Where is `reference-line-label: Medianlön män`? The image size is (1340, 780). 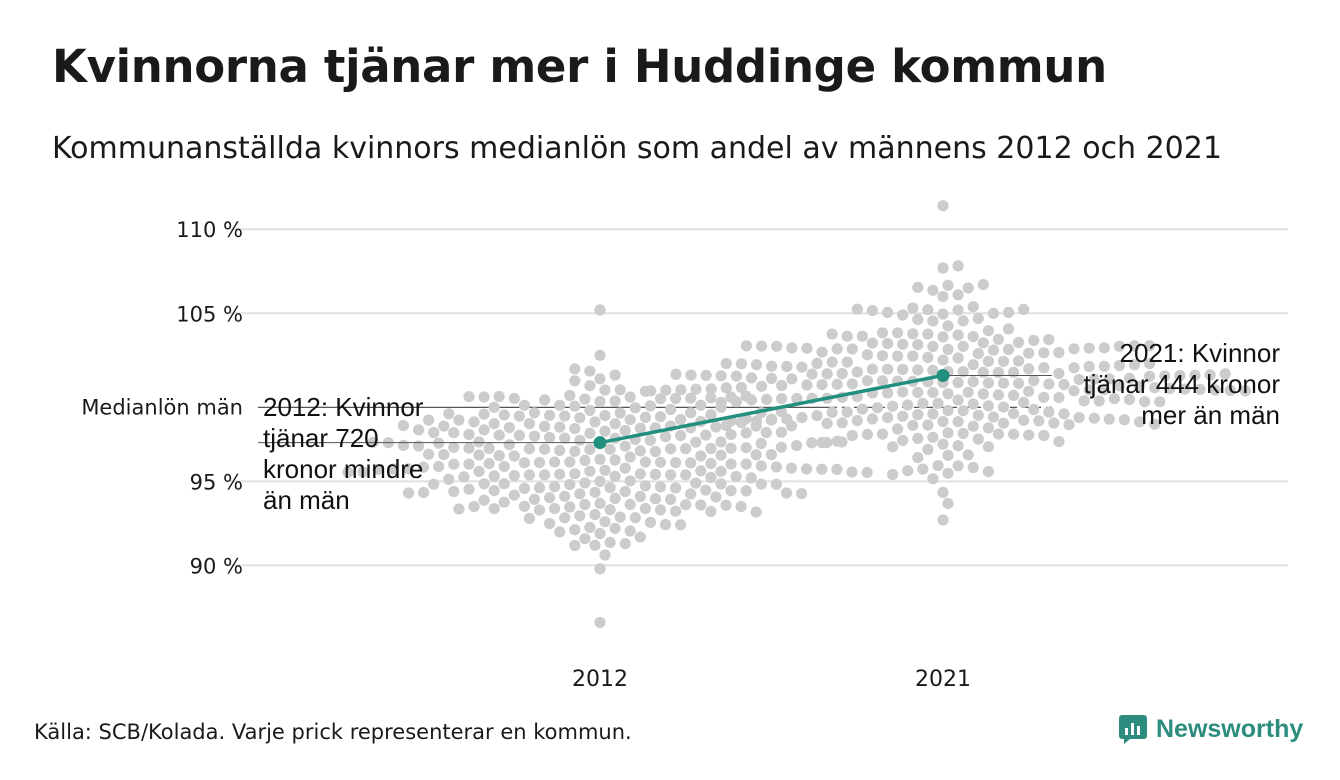
reference-line-label: Medianlön män is located at coordinates (162, 407).